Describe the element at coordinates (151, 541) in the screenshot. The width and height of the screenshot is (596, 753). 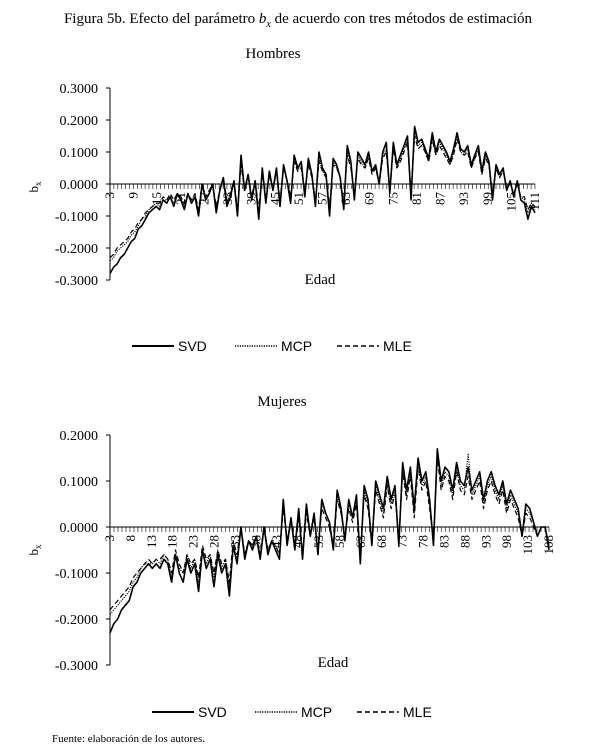
I see `x-tick-label: 13` at that location.